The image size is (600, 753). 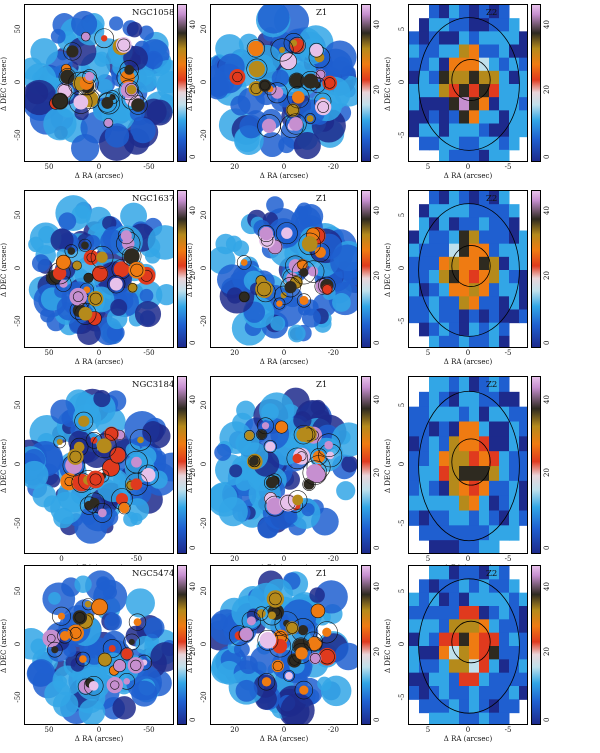 What do you see at coordinates (284, 271) in the screenshot?
I see `map-image` at bounding box center [284, 271].